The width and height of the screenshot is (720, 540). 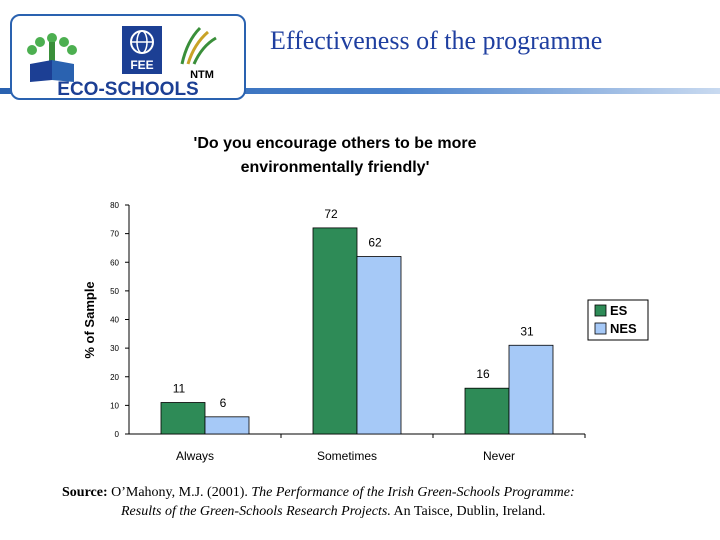 What do you see at coordinates (114, 205) in the screenshot?
I see `y-tick-label: 80` at bounding box center [114, 205].